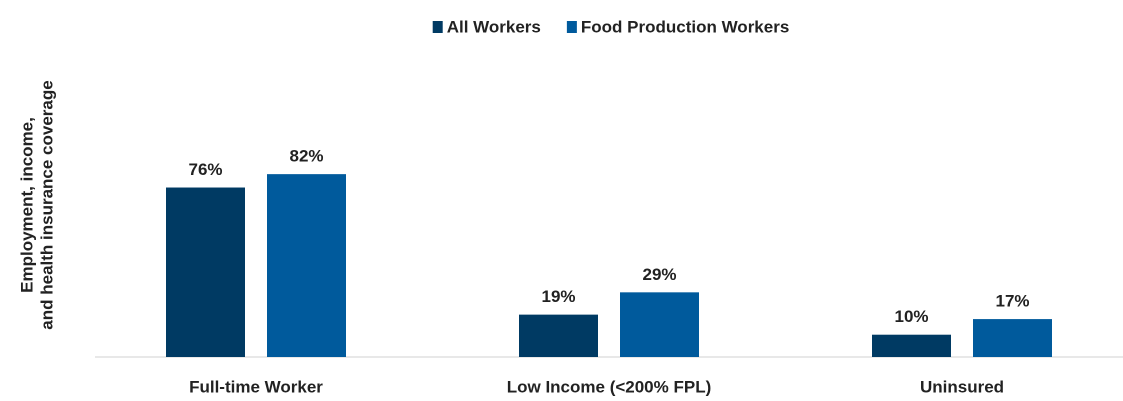 Image resolution: width=1123 pixels, height=401 pixels. What do you see at coordinates (494, 26) in the screenshot?
I see `legend-label: All Workers` at bounding box center [494, 26].